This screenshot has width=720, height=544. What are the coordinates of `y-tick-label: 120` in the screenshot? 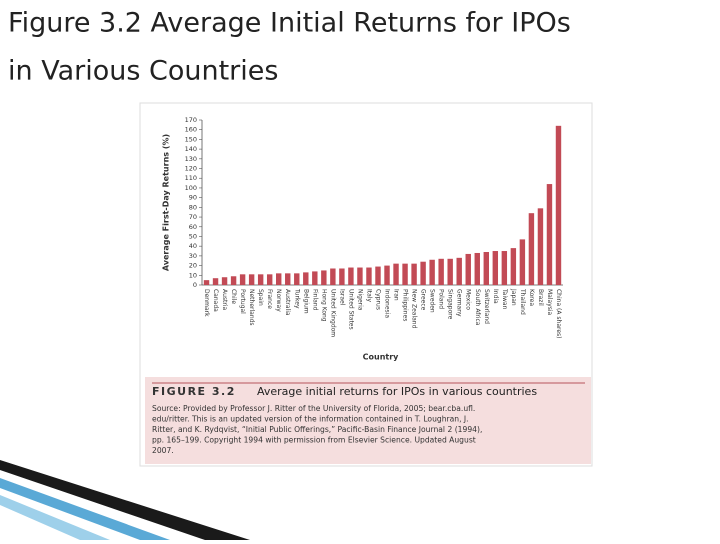 It's located at (191, 169).